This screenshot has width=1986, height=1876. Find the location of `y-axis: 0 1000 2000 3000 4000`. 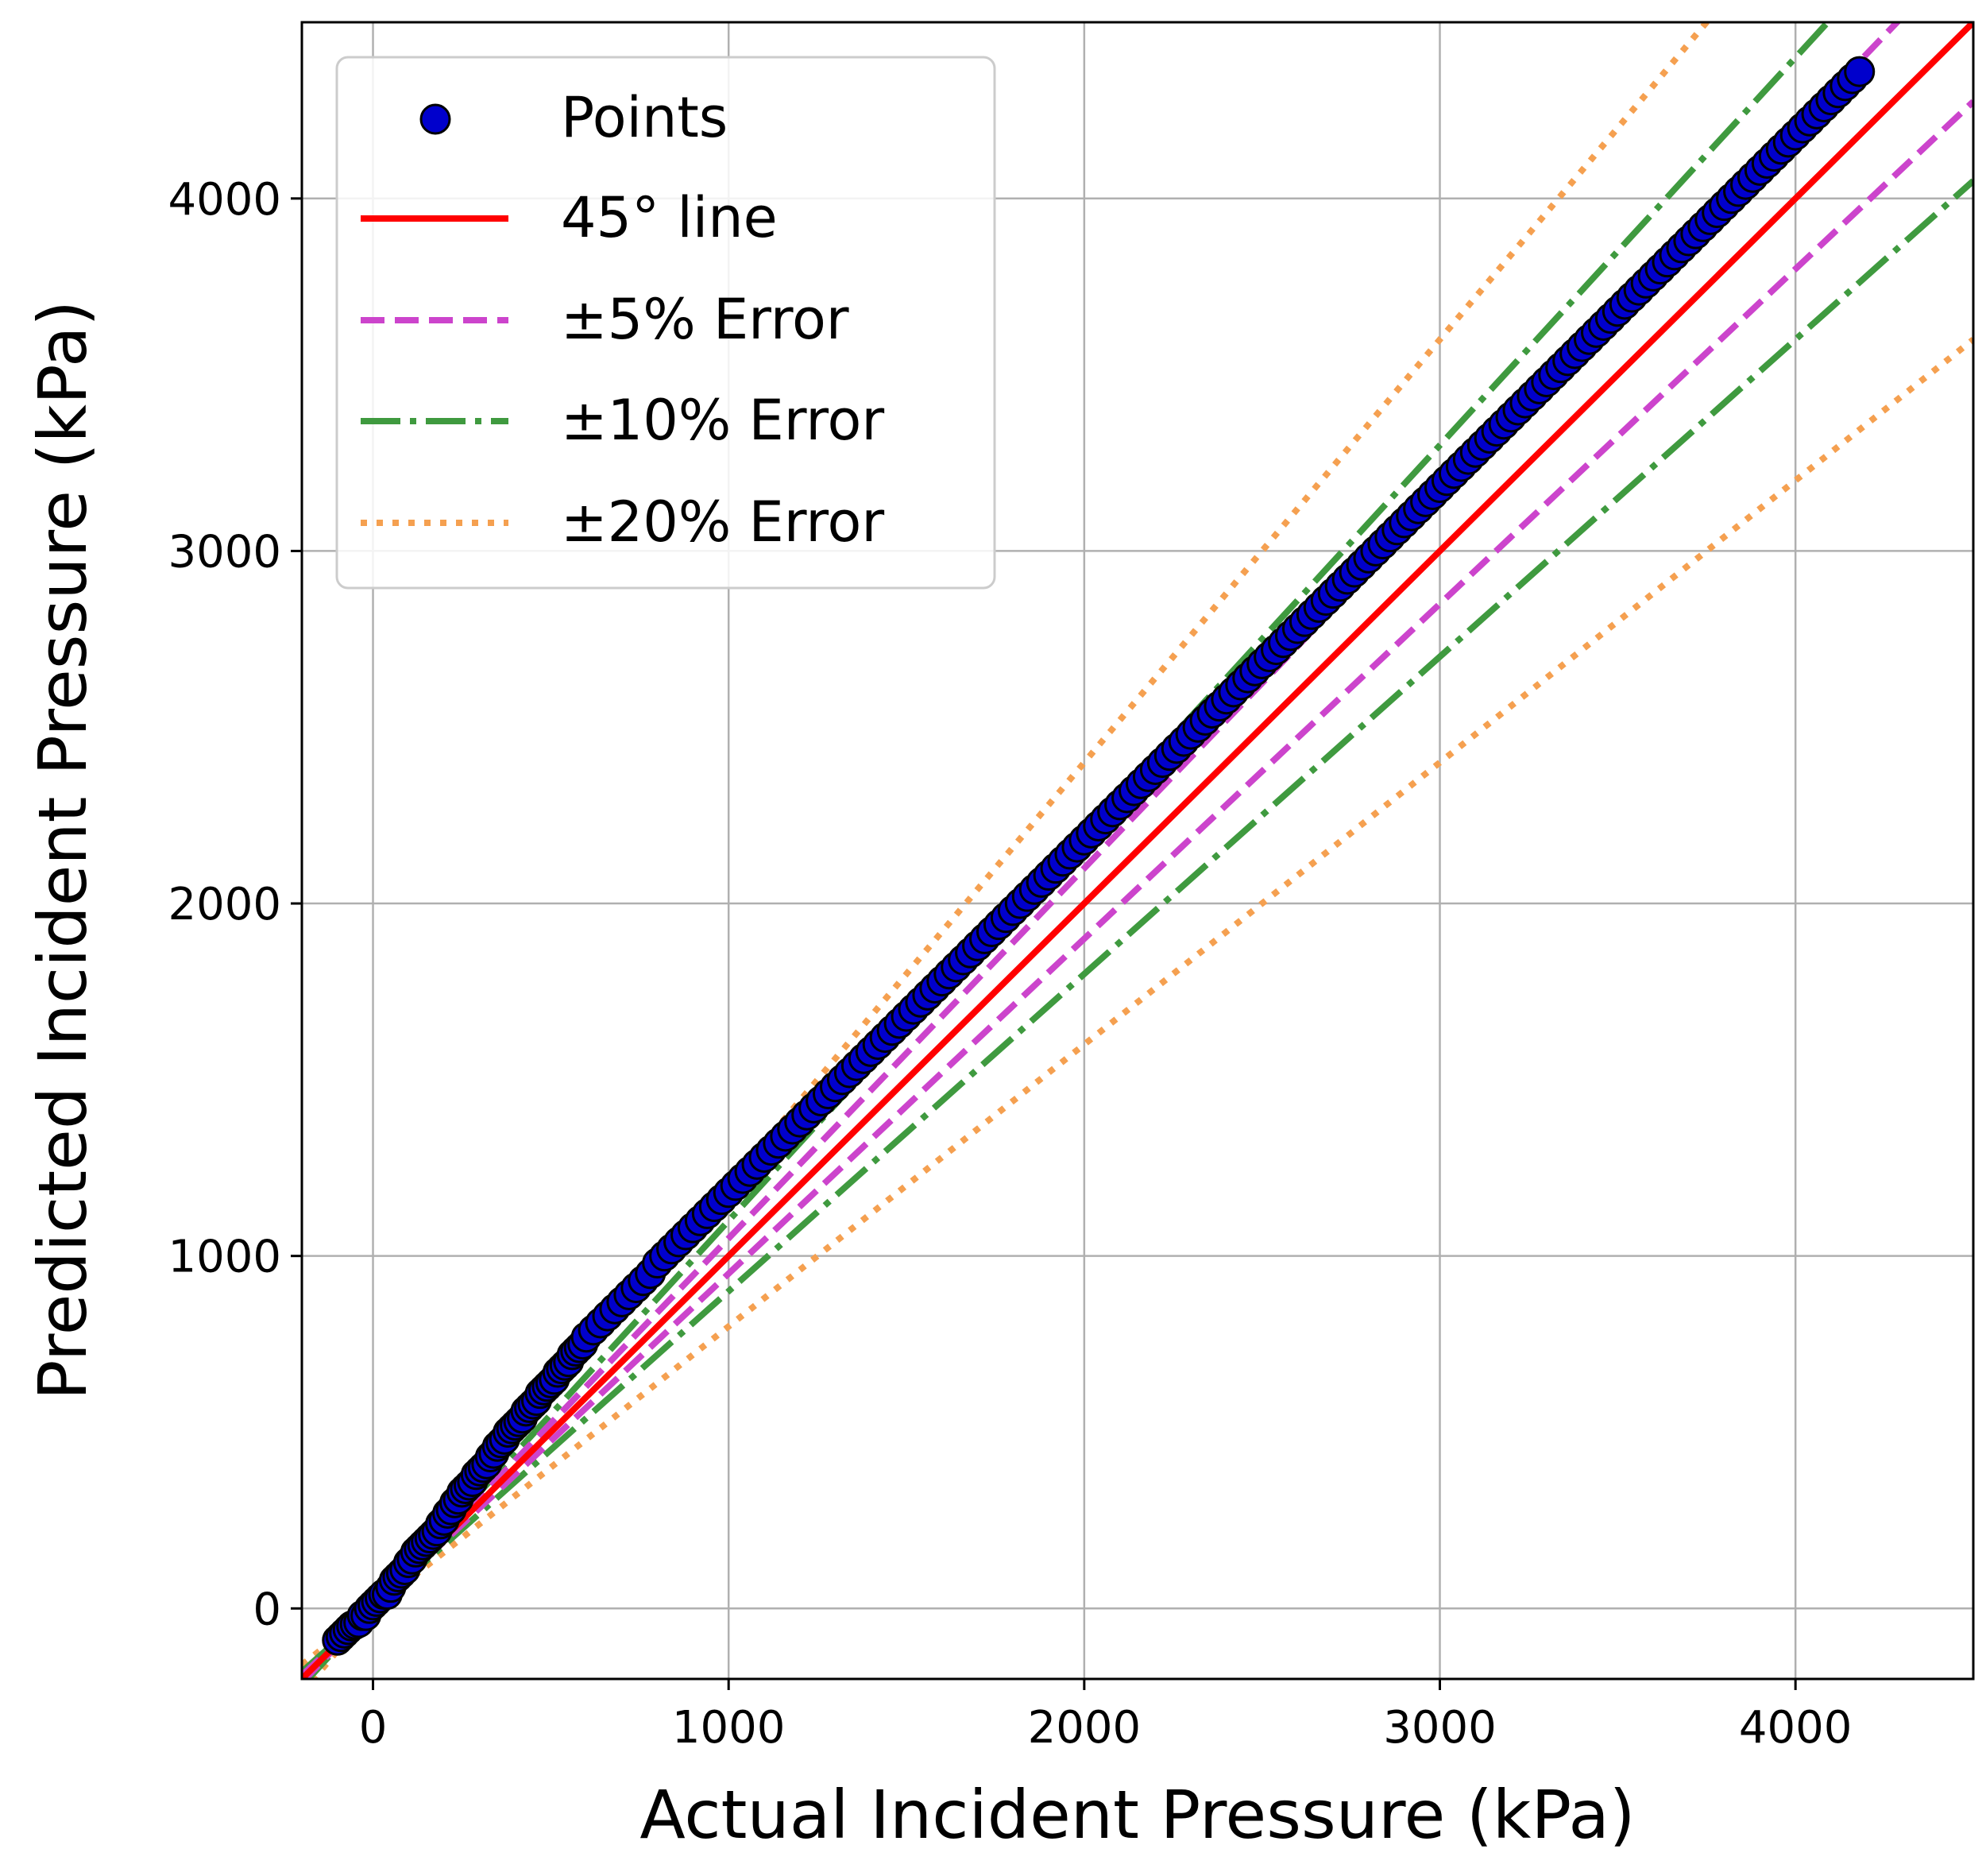

y-axis: 0 1000 2000 3000 4000 is located at coordinates (235, 904).